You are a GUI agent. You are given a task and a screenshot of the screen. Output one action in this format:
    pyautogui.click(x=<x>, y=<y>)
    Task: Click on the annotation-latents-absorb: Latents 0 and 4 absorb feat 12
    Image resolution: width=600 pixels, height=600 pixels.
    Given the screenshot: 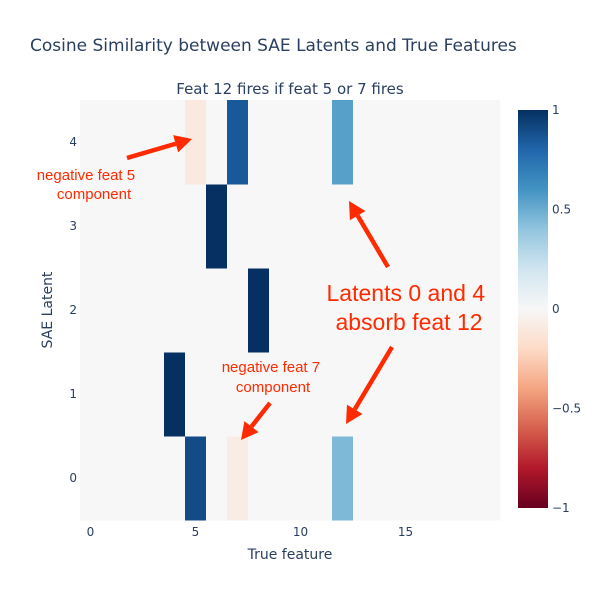 What is the action you would take?
    pyautogui.click(x=409, y=307)
    